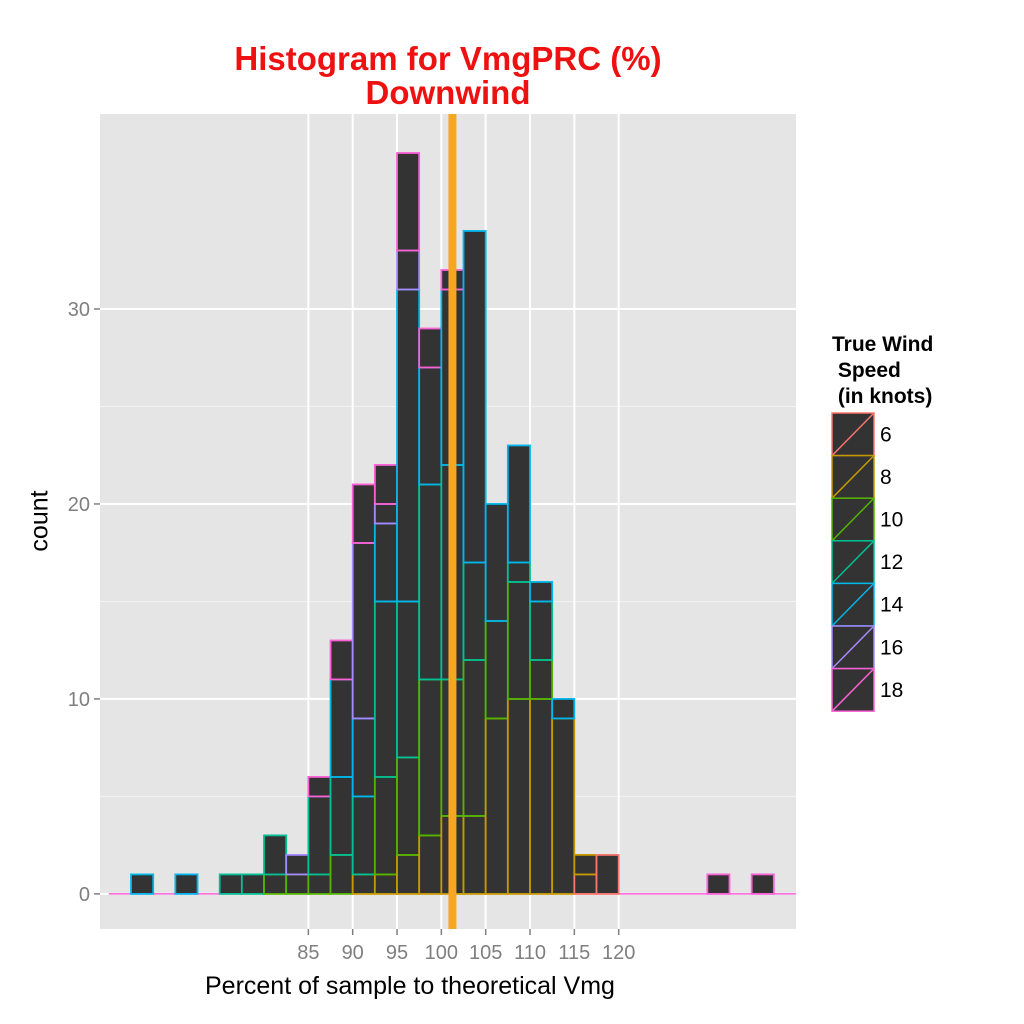  Describe the element at coordinates (308, 953) in the screenshot. I see `x-tick-label: 85` at that location.